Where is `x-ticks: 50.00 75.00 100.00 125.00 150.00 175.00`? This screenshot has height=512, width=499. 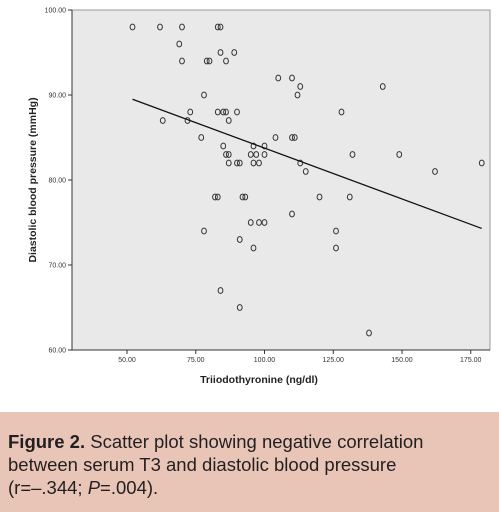 x-ticks: 50.00 75.00 100.00 125.00 150.00 175.00 is located at coordinates (300, 357).